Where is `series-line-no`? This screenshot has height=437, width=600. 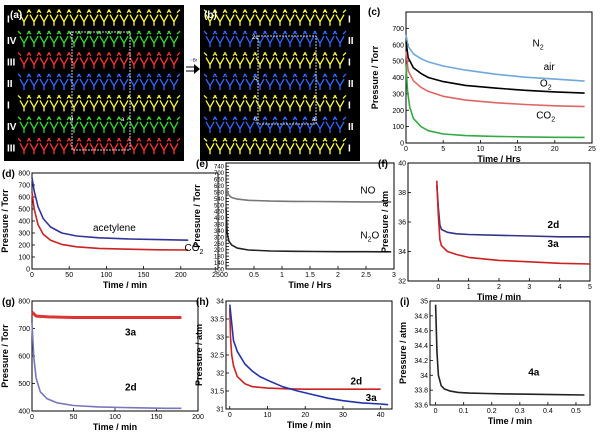 series-line-no is located at coordinates (308, 193).